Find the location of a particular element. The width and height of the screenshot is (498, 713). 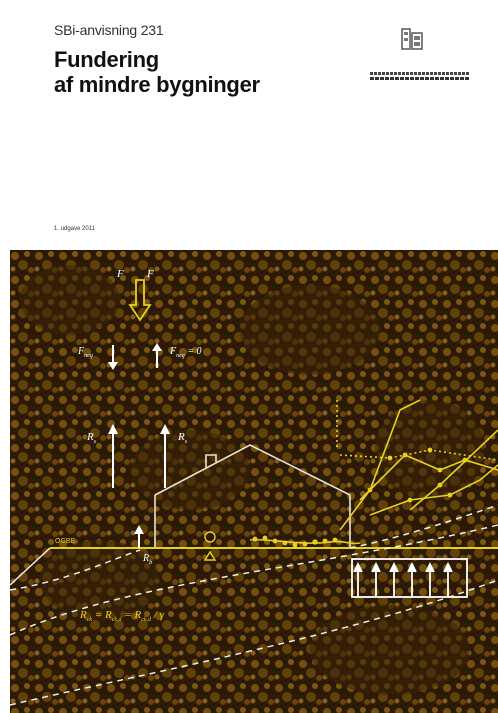

force-label-b: F is located at coordinates (150, 274).